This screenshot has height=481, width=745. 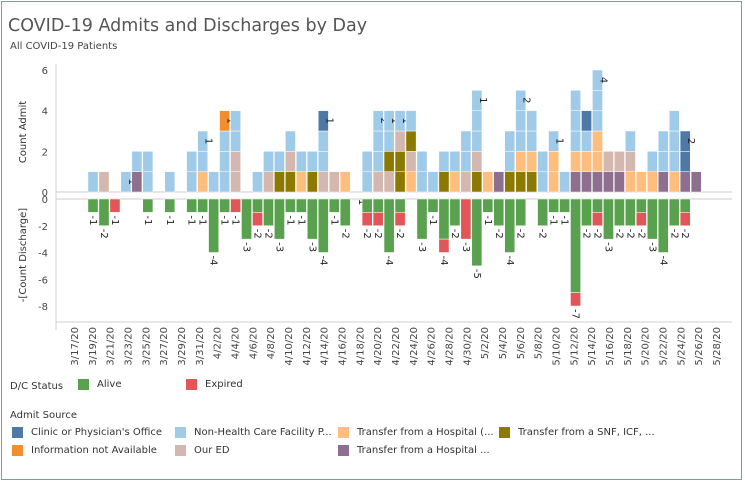 What do you see at coordinates (467, 346) in the screenshot?
I see `x-tick-label: 4/30/20` at bounding box center [467, 346].